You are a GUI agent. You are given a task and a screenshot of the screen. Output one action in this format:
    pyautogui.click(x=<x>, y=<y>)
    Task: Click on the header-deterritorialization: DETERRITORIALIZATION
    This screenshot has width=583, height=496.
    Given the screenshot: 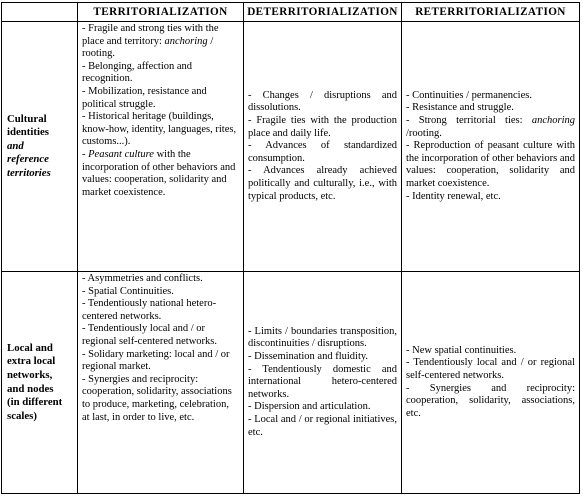 What is the action you would take?
    pyautogui.click(x=322, y=12)
    